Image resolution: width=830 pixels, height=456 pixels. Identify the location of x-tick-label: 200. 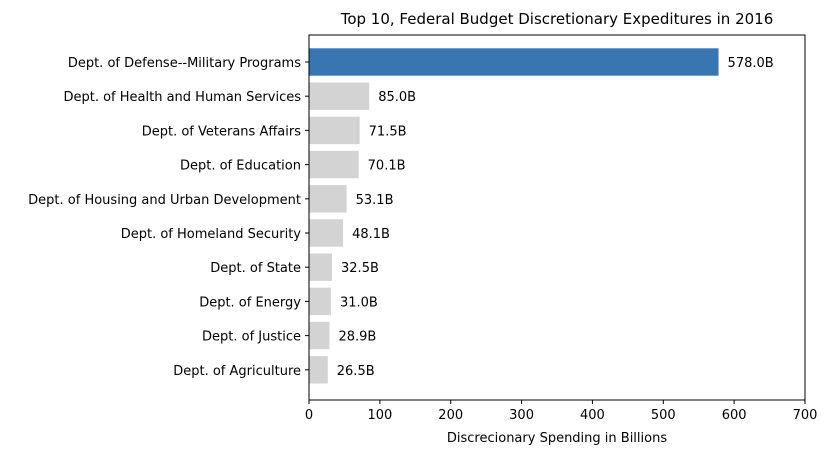
(450, 415).